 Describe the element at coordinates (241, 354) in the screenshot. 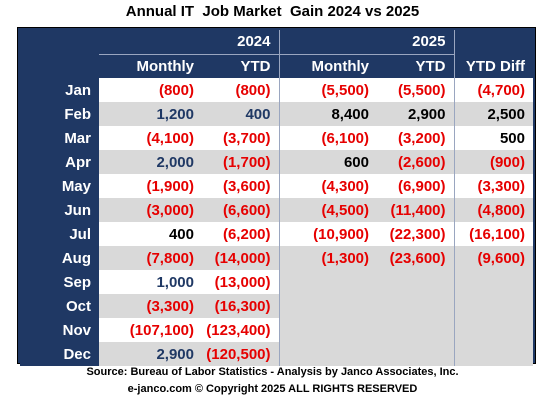

I see `ytd-2024-cell: (120,500)` at that location.